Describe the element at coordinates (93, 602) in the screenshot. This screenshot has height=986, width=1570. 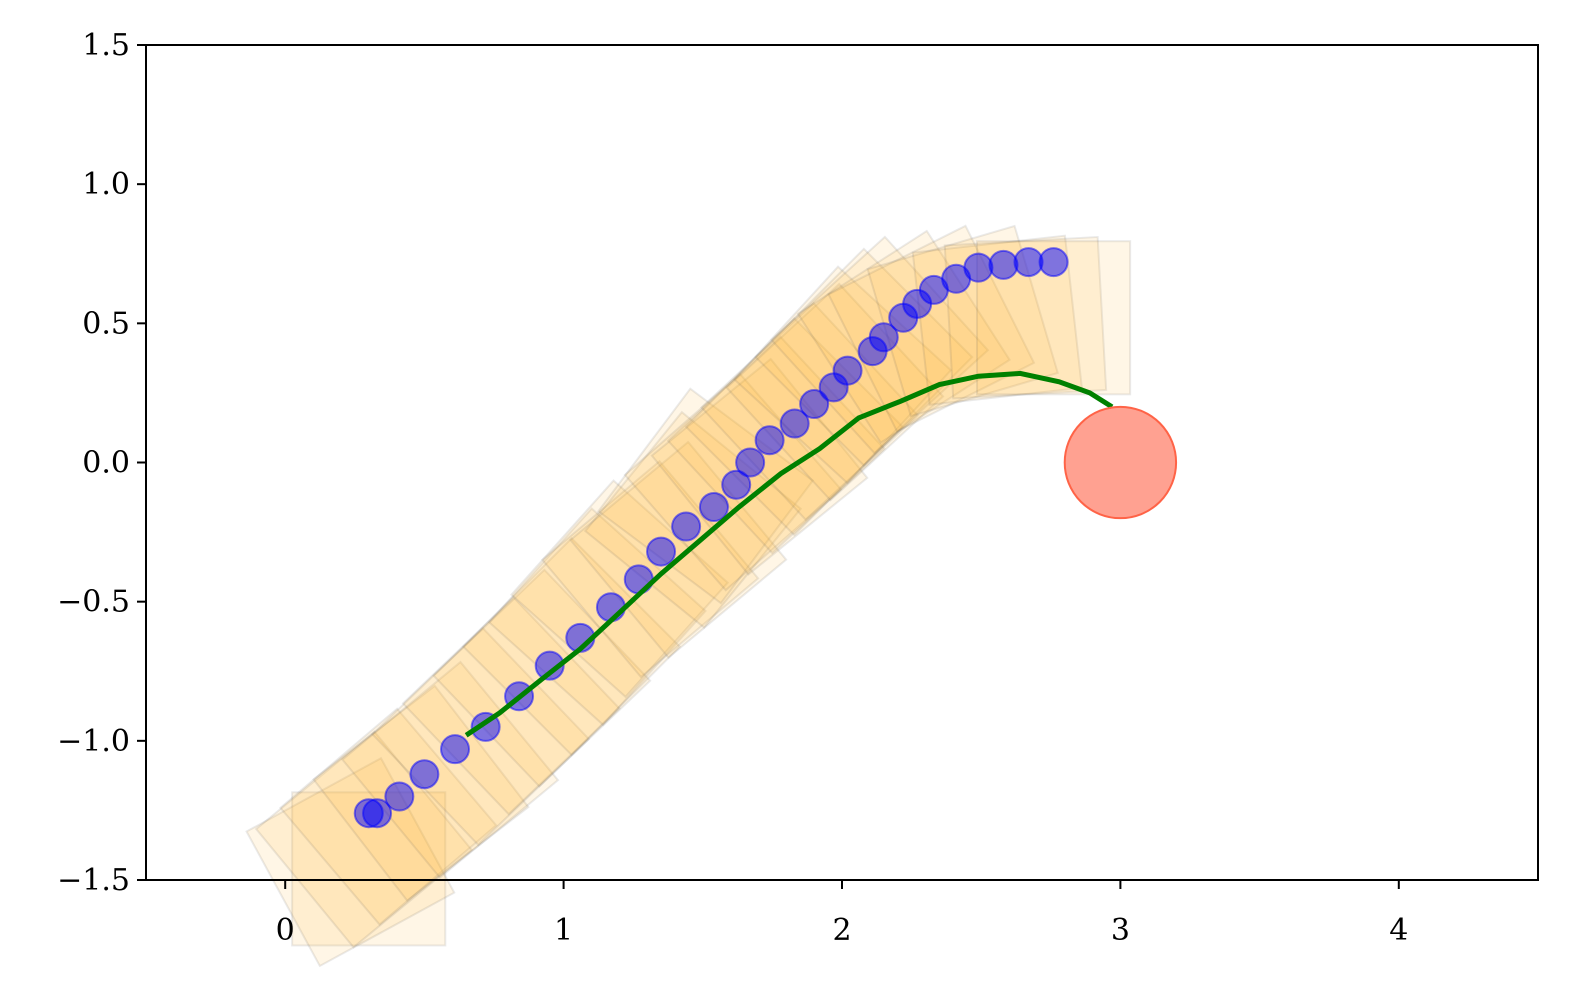
I see `y-tick-label: −0.5` at that location.